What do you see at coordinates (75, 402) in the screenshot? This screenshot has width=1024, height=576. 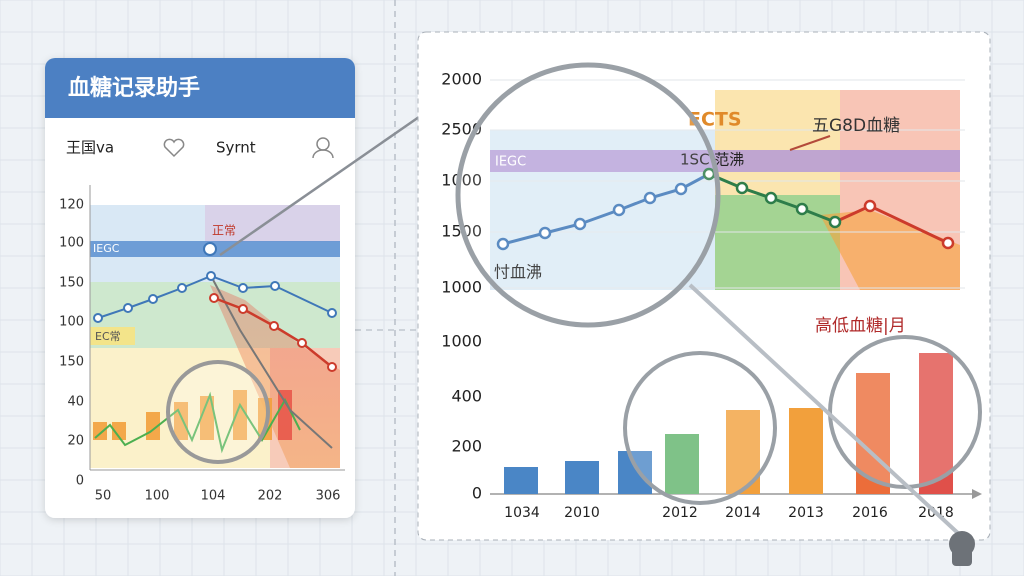 I see `y-label: 40` at bounding box center [75, 402].